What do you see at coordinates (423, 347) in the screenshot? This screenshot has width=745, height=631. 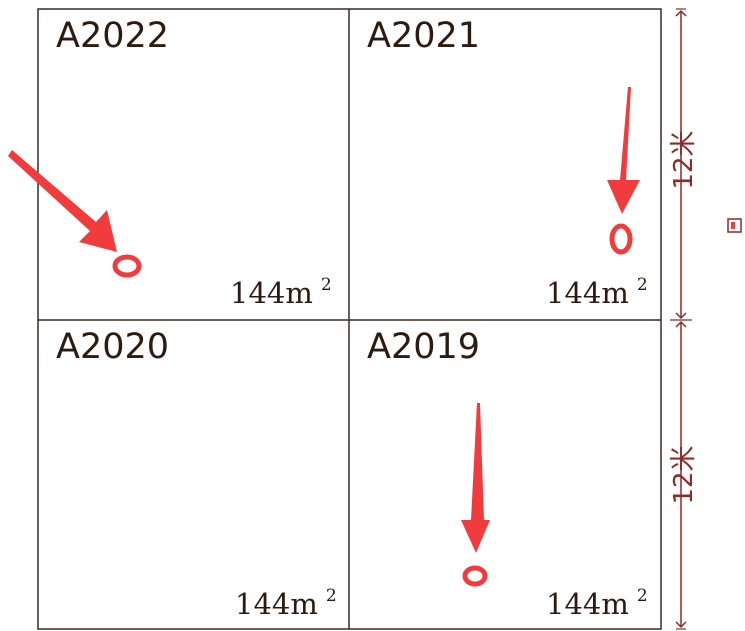 I see `plot-id-label: A2019` at bounding box center [423, 347].